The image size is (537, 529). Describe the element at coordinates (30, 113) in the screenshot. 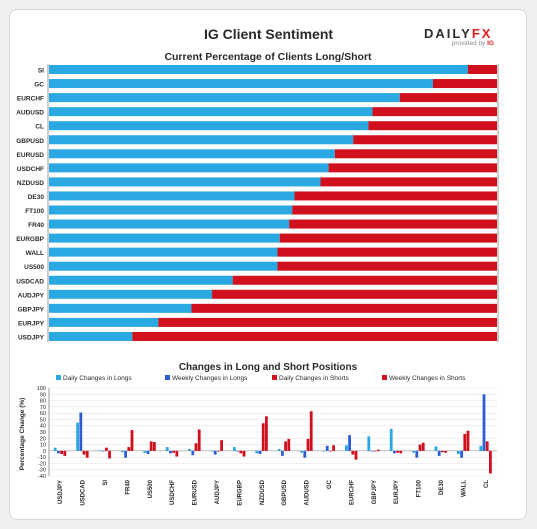

I see `category-label: AUDUSD` at that location.